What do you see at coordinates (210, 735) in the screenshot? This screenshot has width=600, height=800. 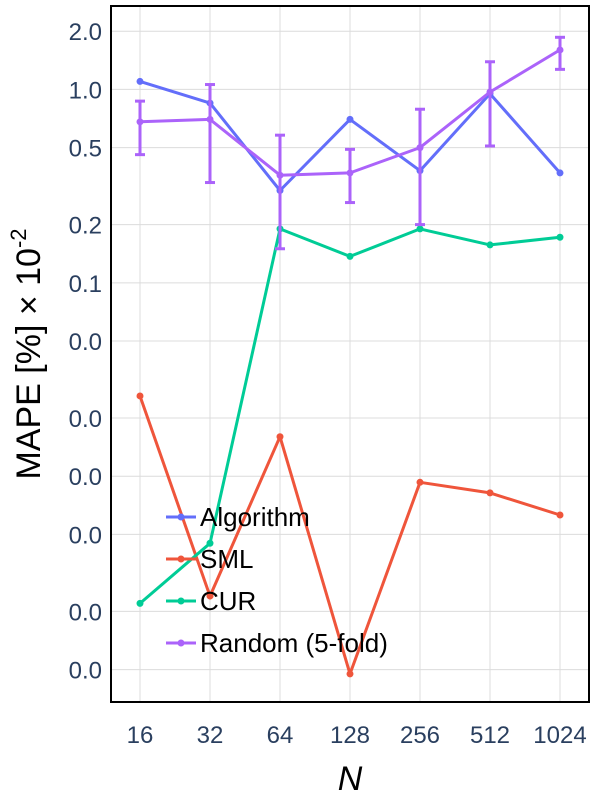 I see `x-tick-label-32: 32` at bounding box center [210, 735].